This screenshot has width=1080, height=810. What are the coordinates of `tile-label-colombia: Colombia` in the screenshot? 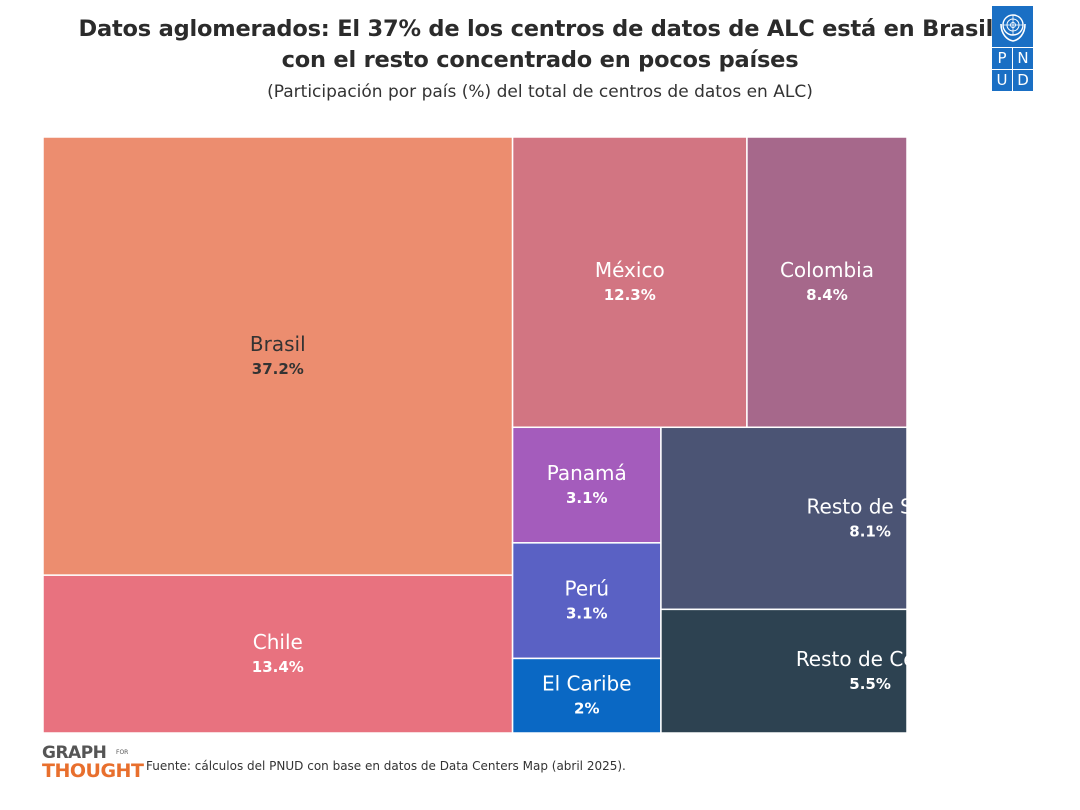 It's located at (827, 270).